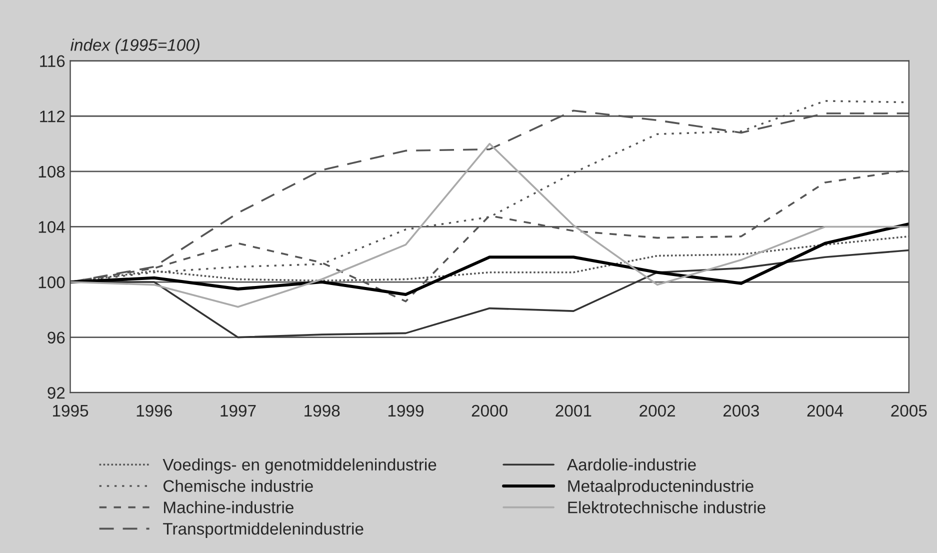  What do you see at coordinates (229, 507) in the screenshot?
I see `legend-label: Machine-industrie` at bounding box center [229, 507].